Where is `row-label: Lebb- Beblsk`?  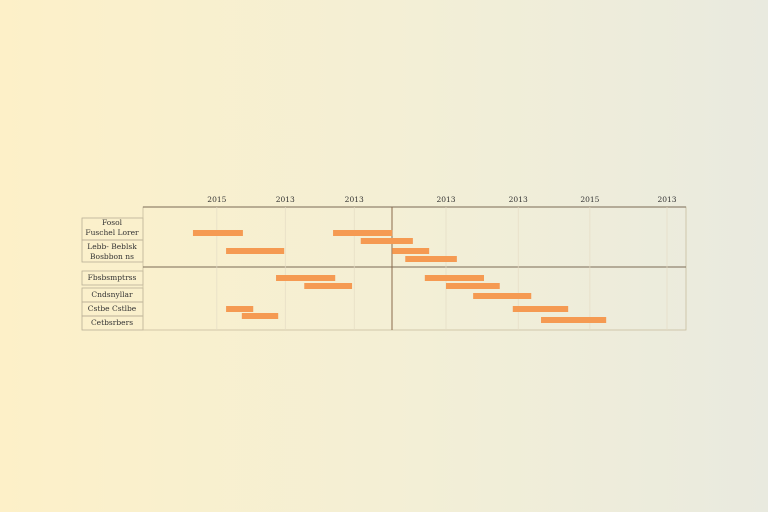 row-label: Lebb- Beblsk is located at coordinates (112, 246).